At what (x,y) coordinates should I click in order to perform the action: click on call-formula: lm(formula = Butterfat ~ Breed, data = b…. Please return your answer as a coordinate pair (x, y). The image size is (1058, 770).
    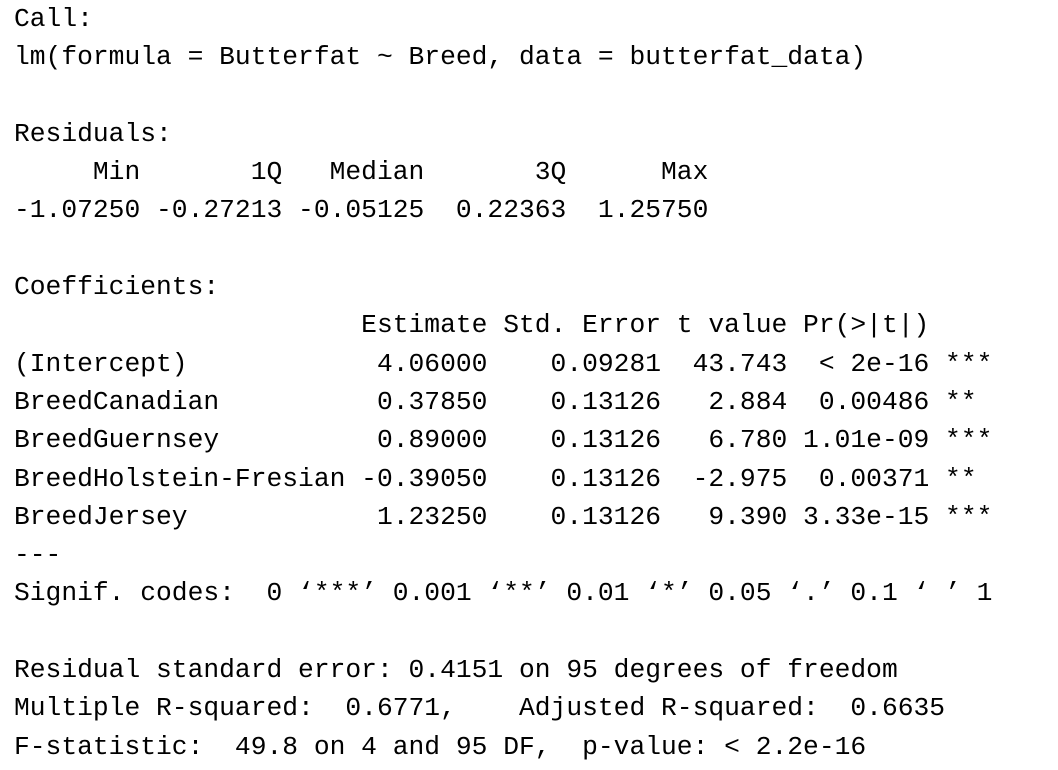
    Looking at the image, I should click on (440, 57).